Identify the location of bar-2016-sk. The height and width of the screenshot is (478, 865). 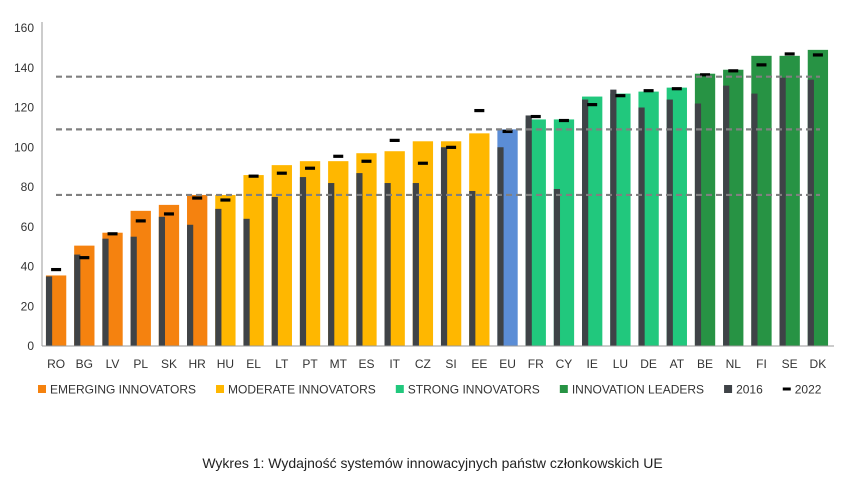
(162, 281).